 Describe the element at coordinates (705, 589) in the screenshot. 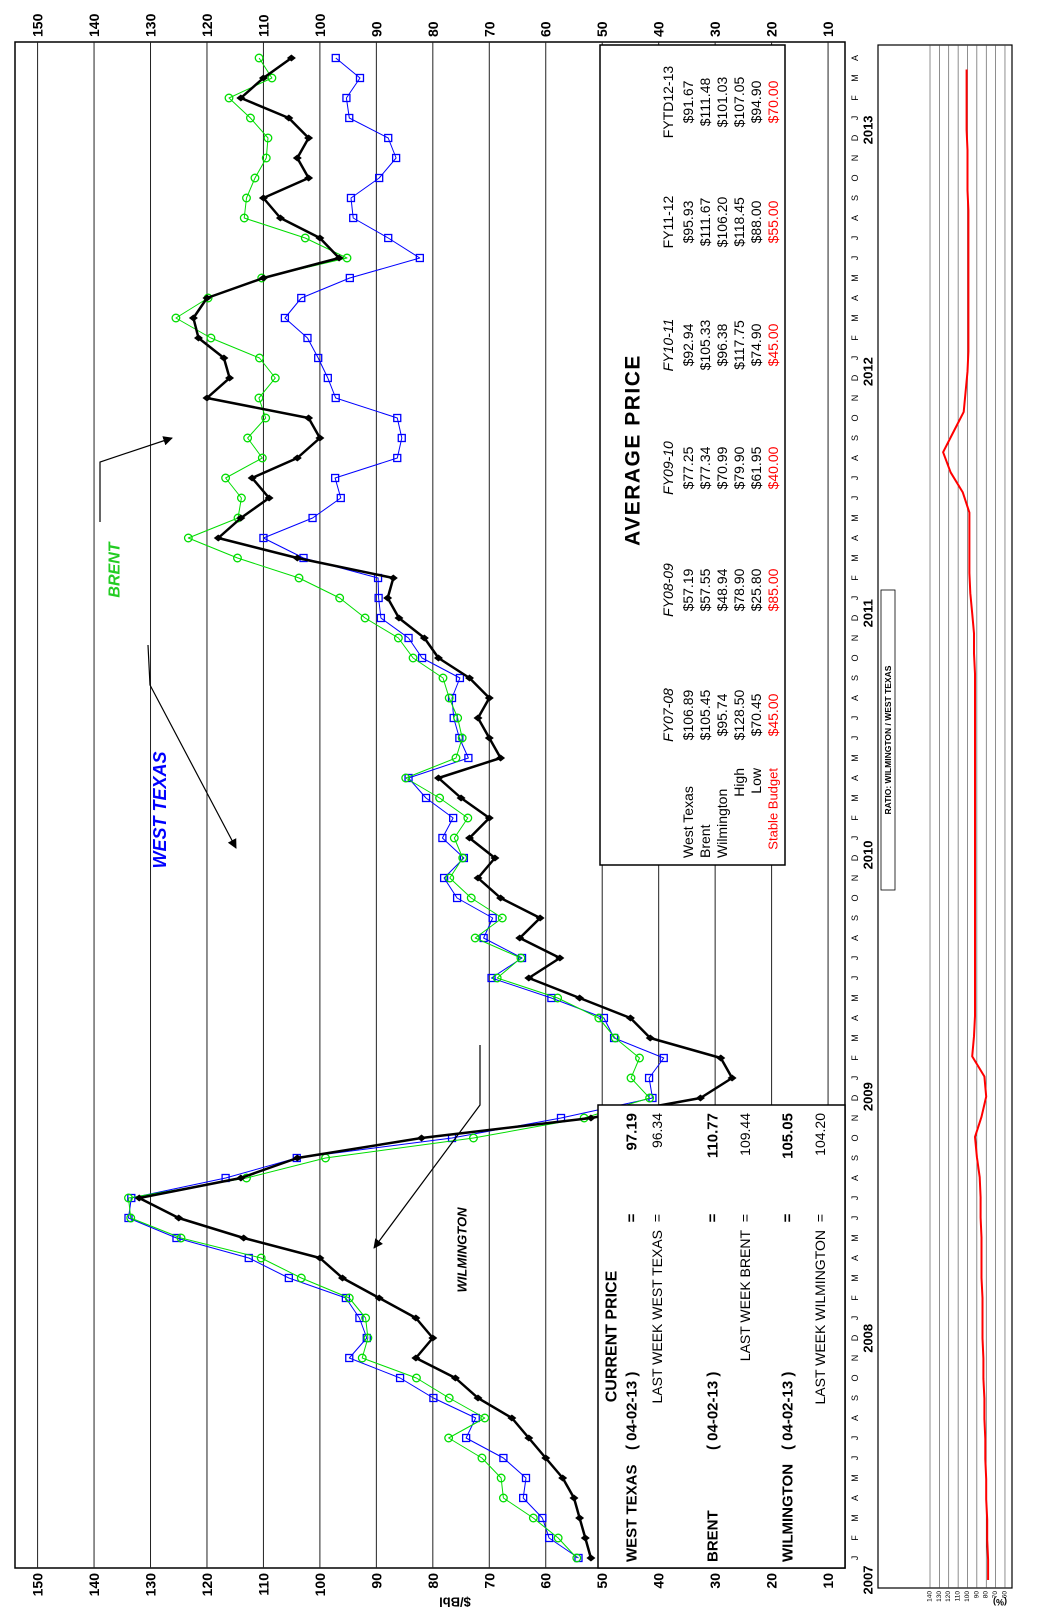

I see `cell-value: $57.55` at that location.